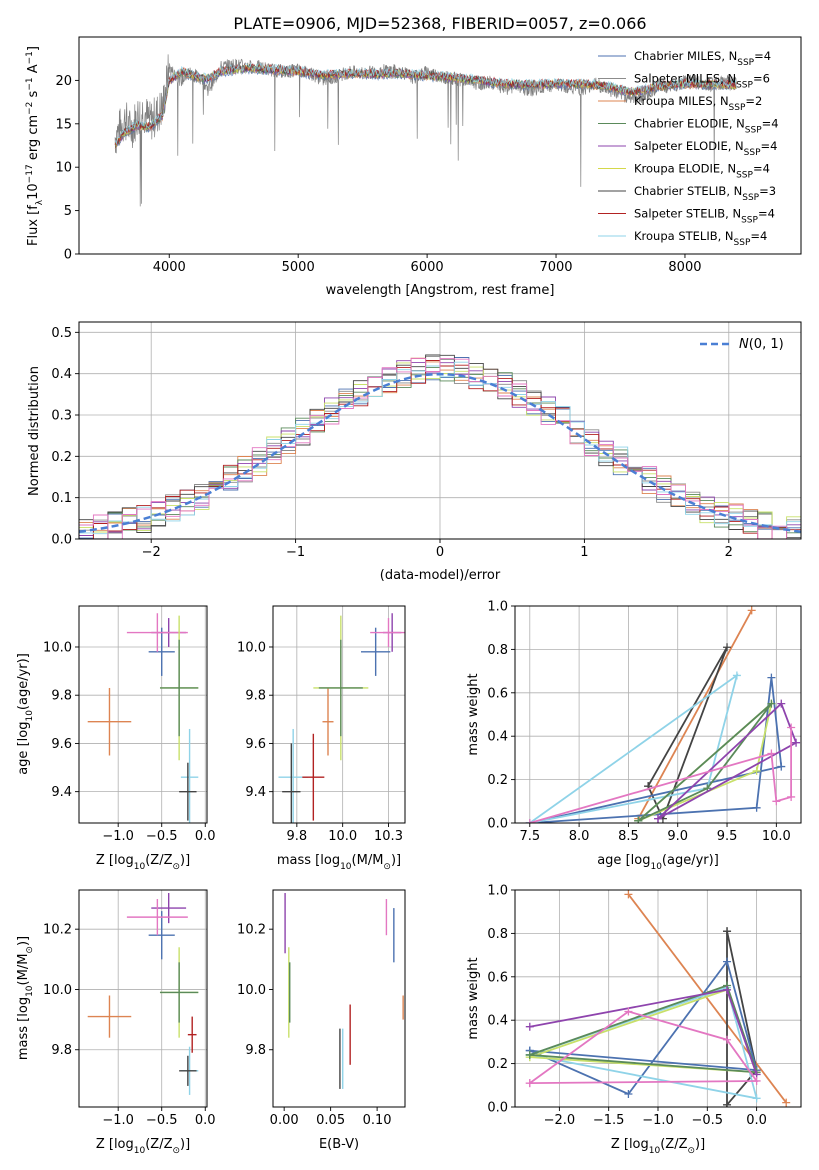 The height and width of the screenshot is (1170, 819). I want to click on label-part: (Z/Z, so click(158, 1144).